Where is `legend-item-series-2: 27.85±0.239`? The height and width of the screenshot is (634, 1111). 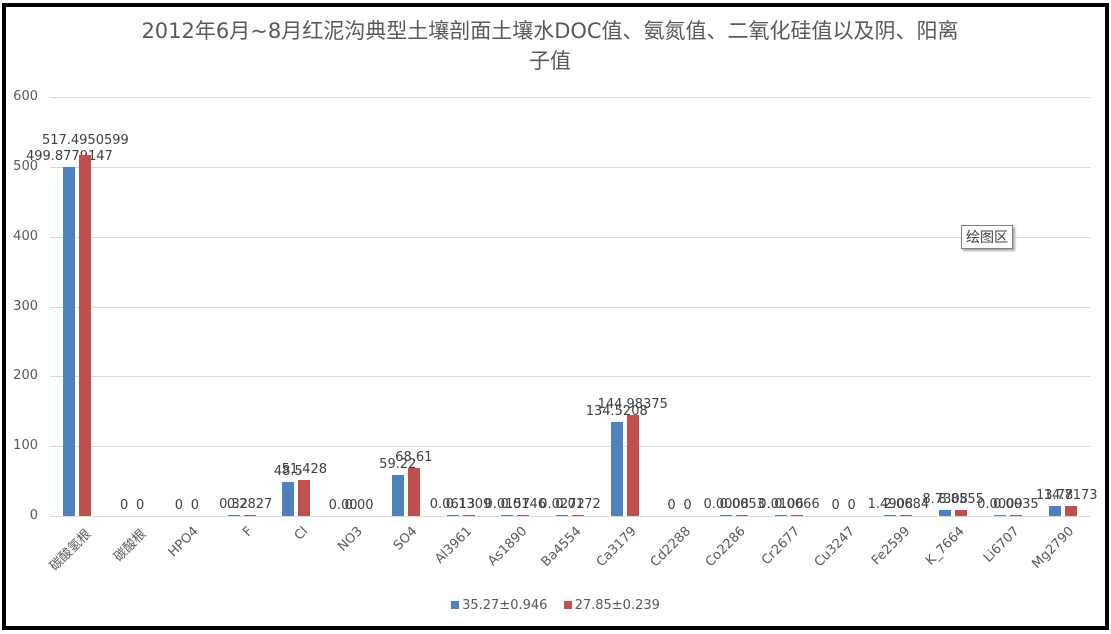 legend-item-series-2: 27.85±0.239 is located at coordinates (611, 605).